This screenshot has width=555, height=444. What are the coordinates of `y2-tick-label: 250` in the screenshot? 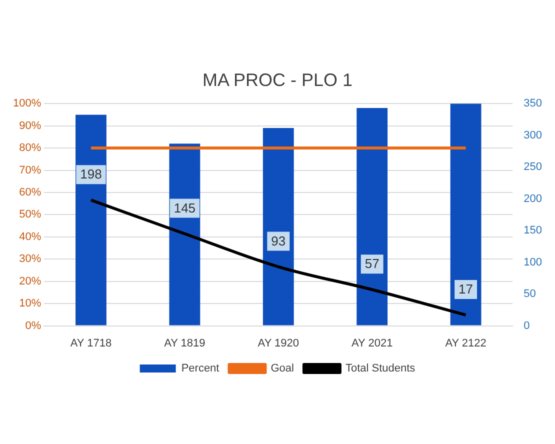 It's located at (533, 167).